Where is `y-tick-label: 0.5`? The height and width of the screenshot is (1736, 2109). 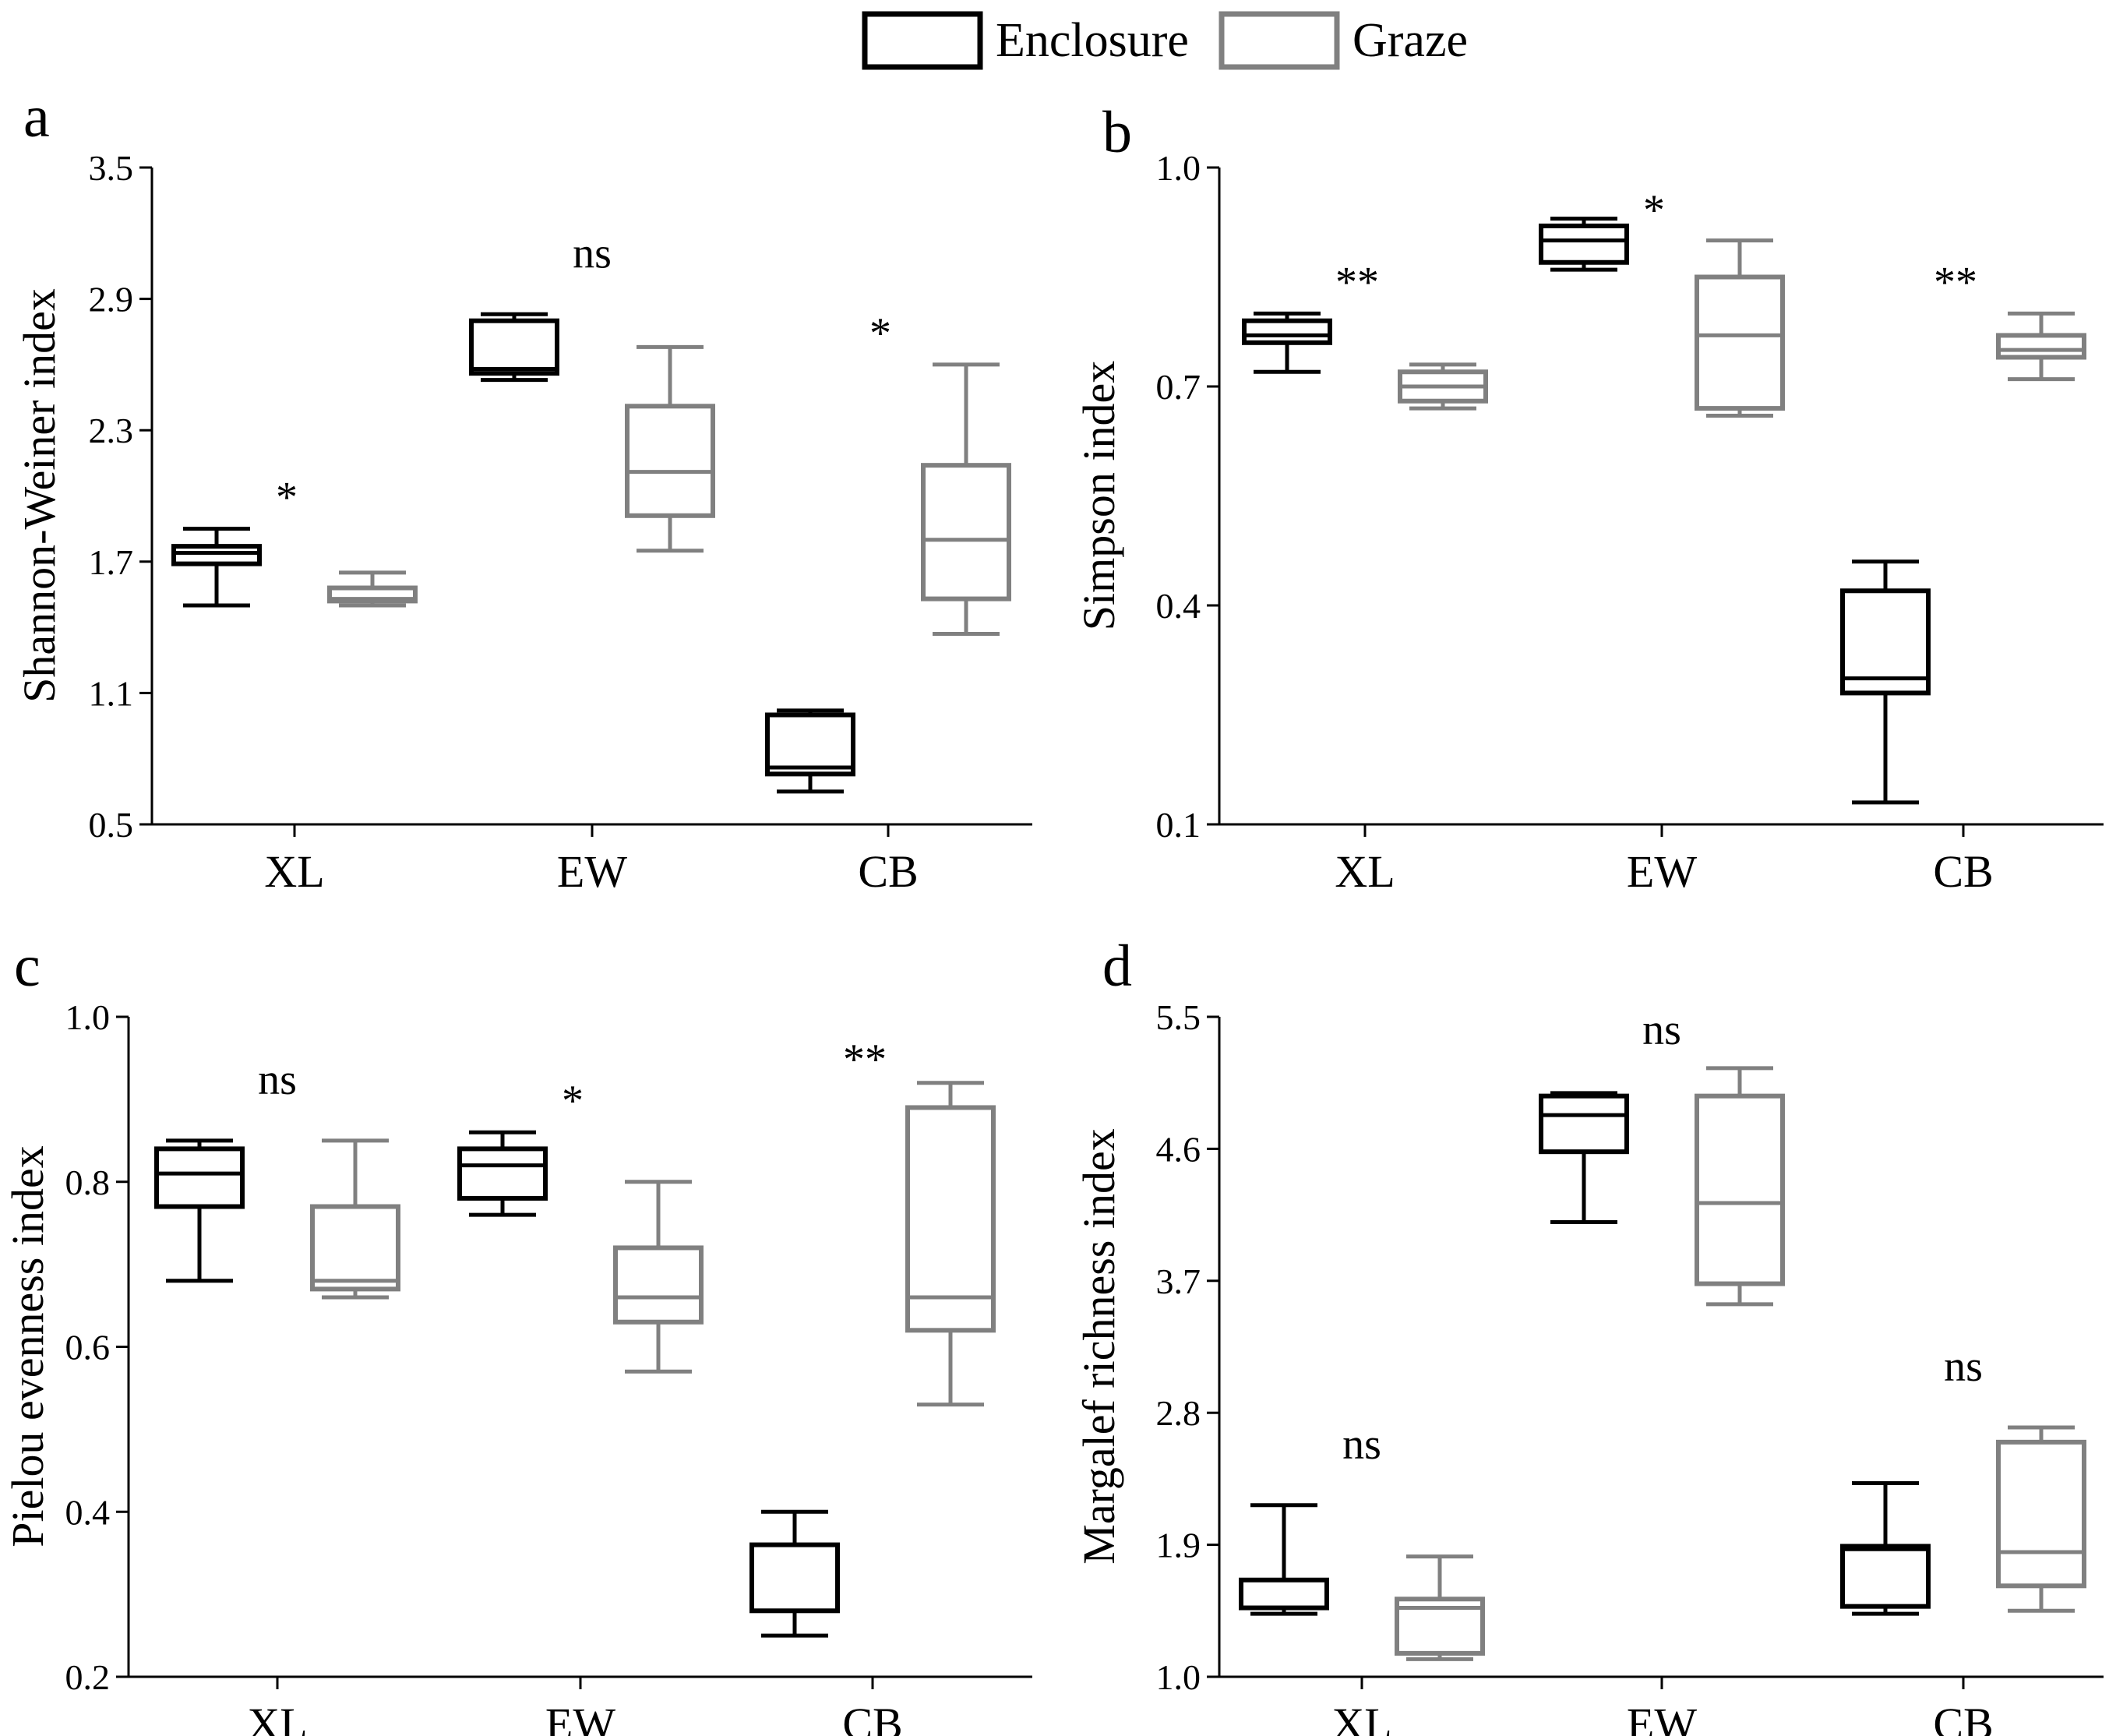 y-tick-label: 0.5 is located at coordinates (112, 825).